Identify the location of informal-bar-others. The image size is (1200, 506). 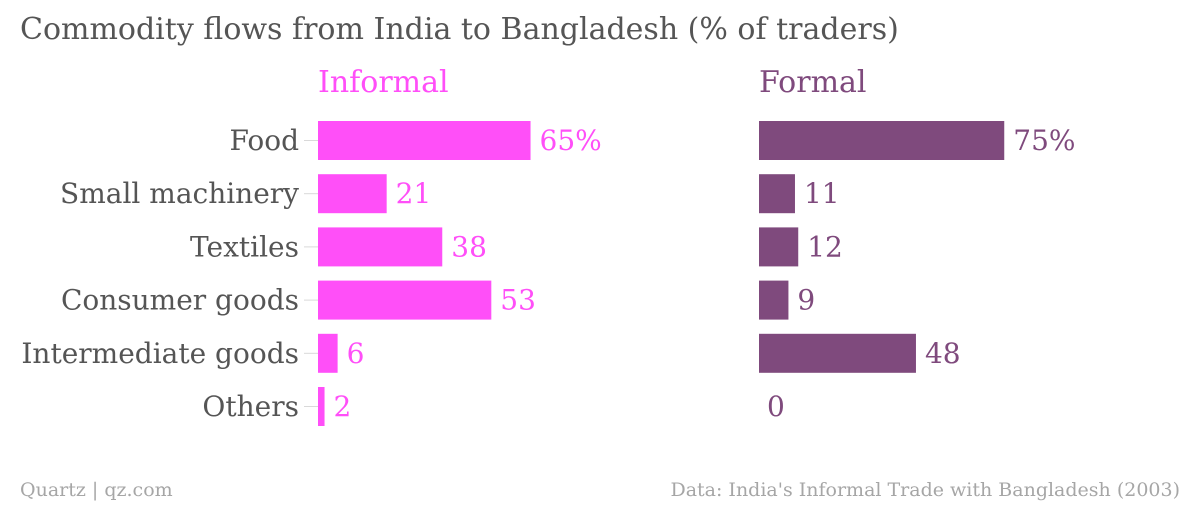
(321, 406).